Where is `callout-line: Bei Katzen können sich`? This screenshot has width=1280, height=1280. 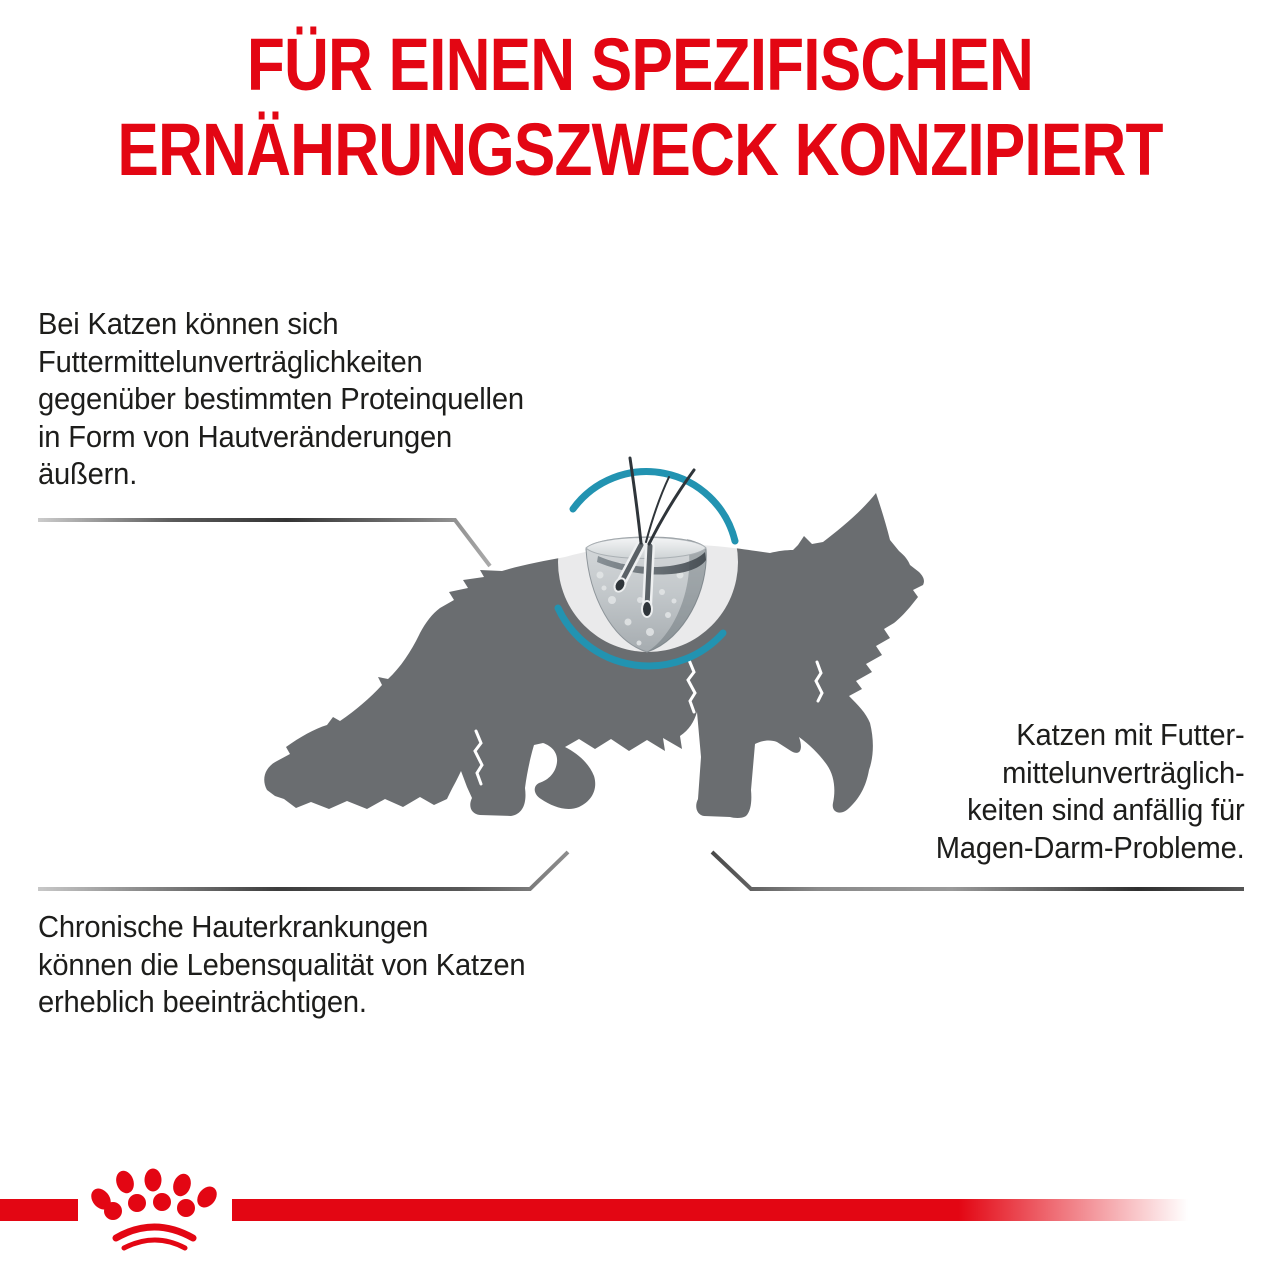
callout-line: Bei Katzen können sich is located at coordinates (188, 323).